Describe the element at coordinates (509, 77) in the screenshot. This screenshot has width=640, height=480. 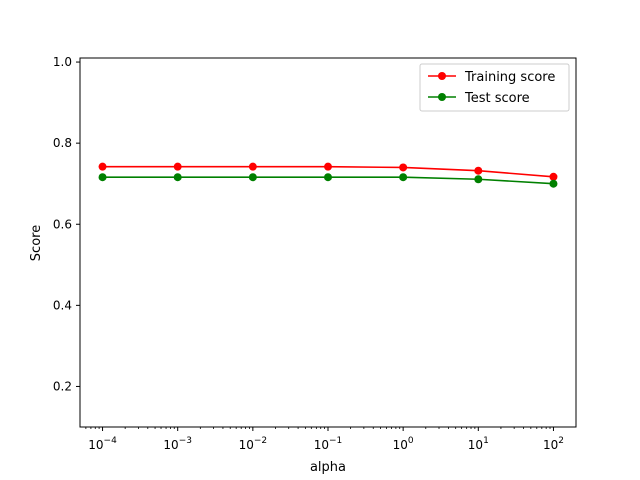
I see `legend-label: Training score` at that location.